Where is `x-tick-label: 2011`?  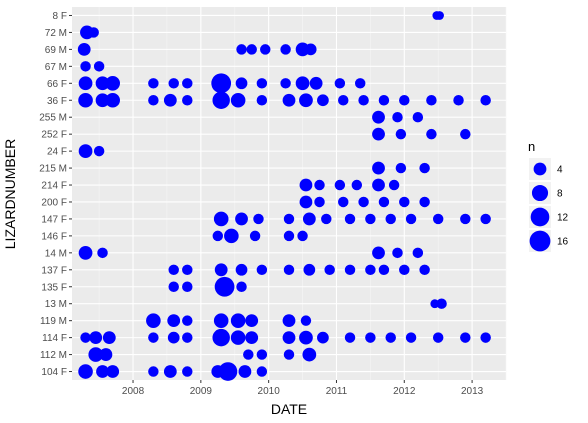
x-tick-label: 2011 is located at coordinates (337, 391).